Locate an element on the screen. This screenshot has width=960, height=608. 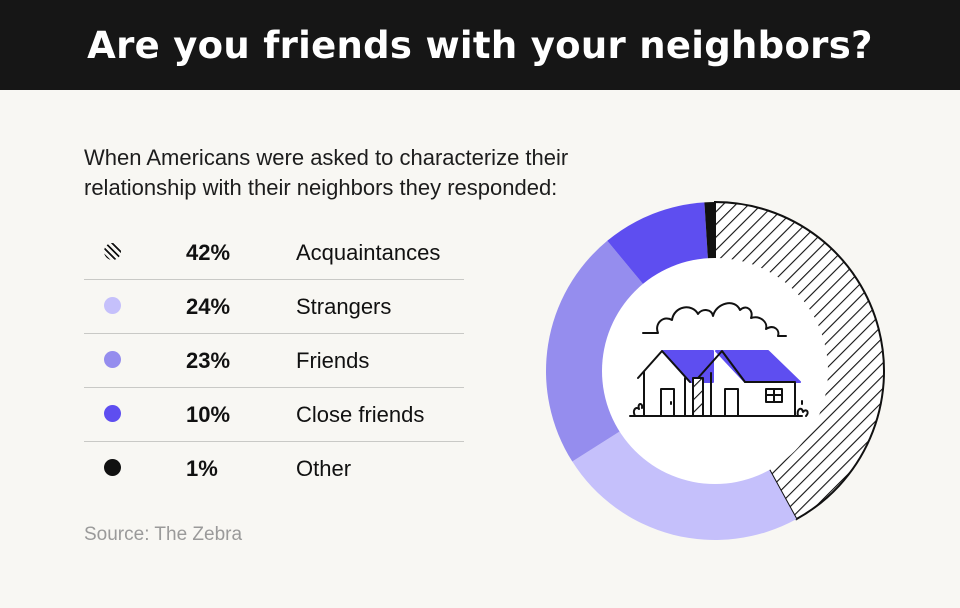
header-bar: Are you friends with your neighbors? is located at coordinates (480, 45).